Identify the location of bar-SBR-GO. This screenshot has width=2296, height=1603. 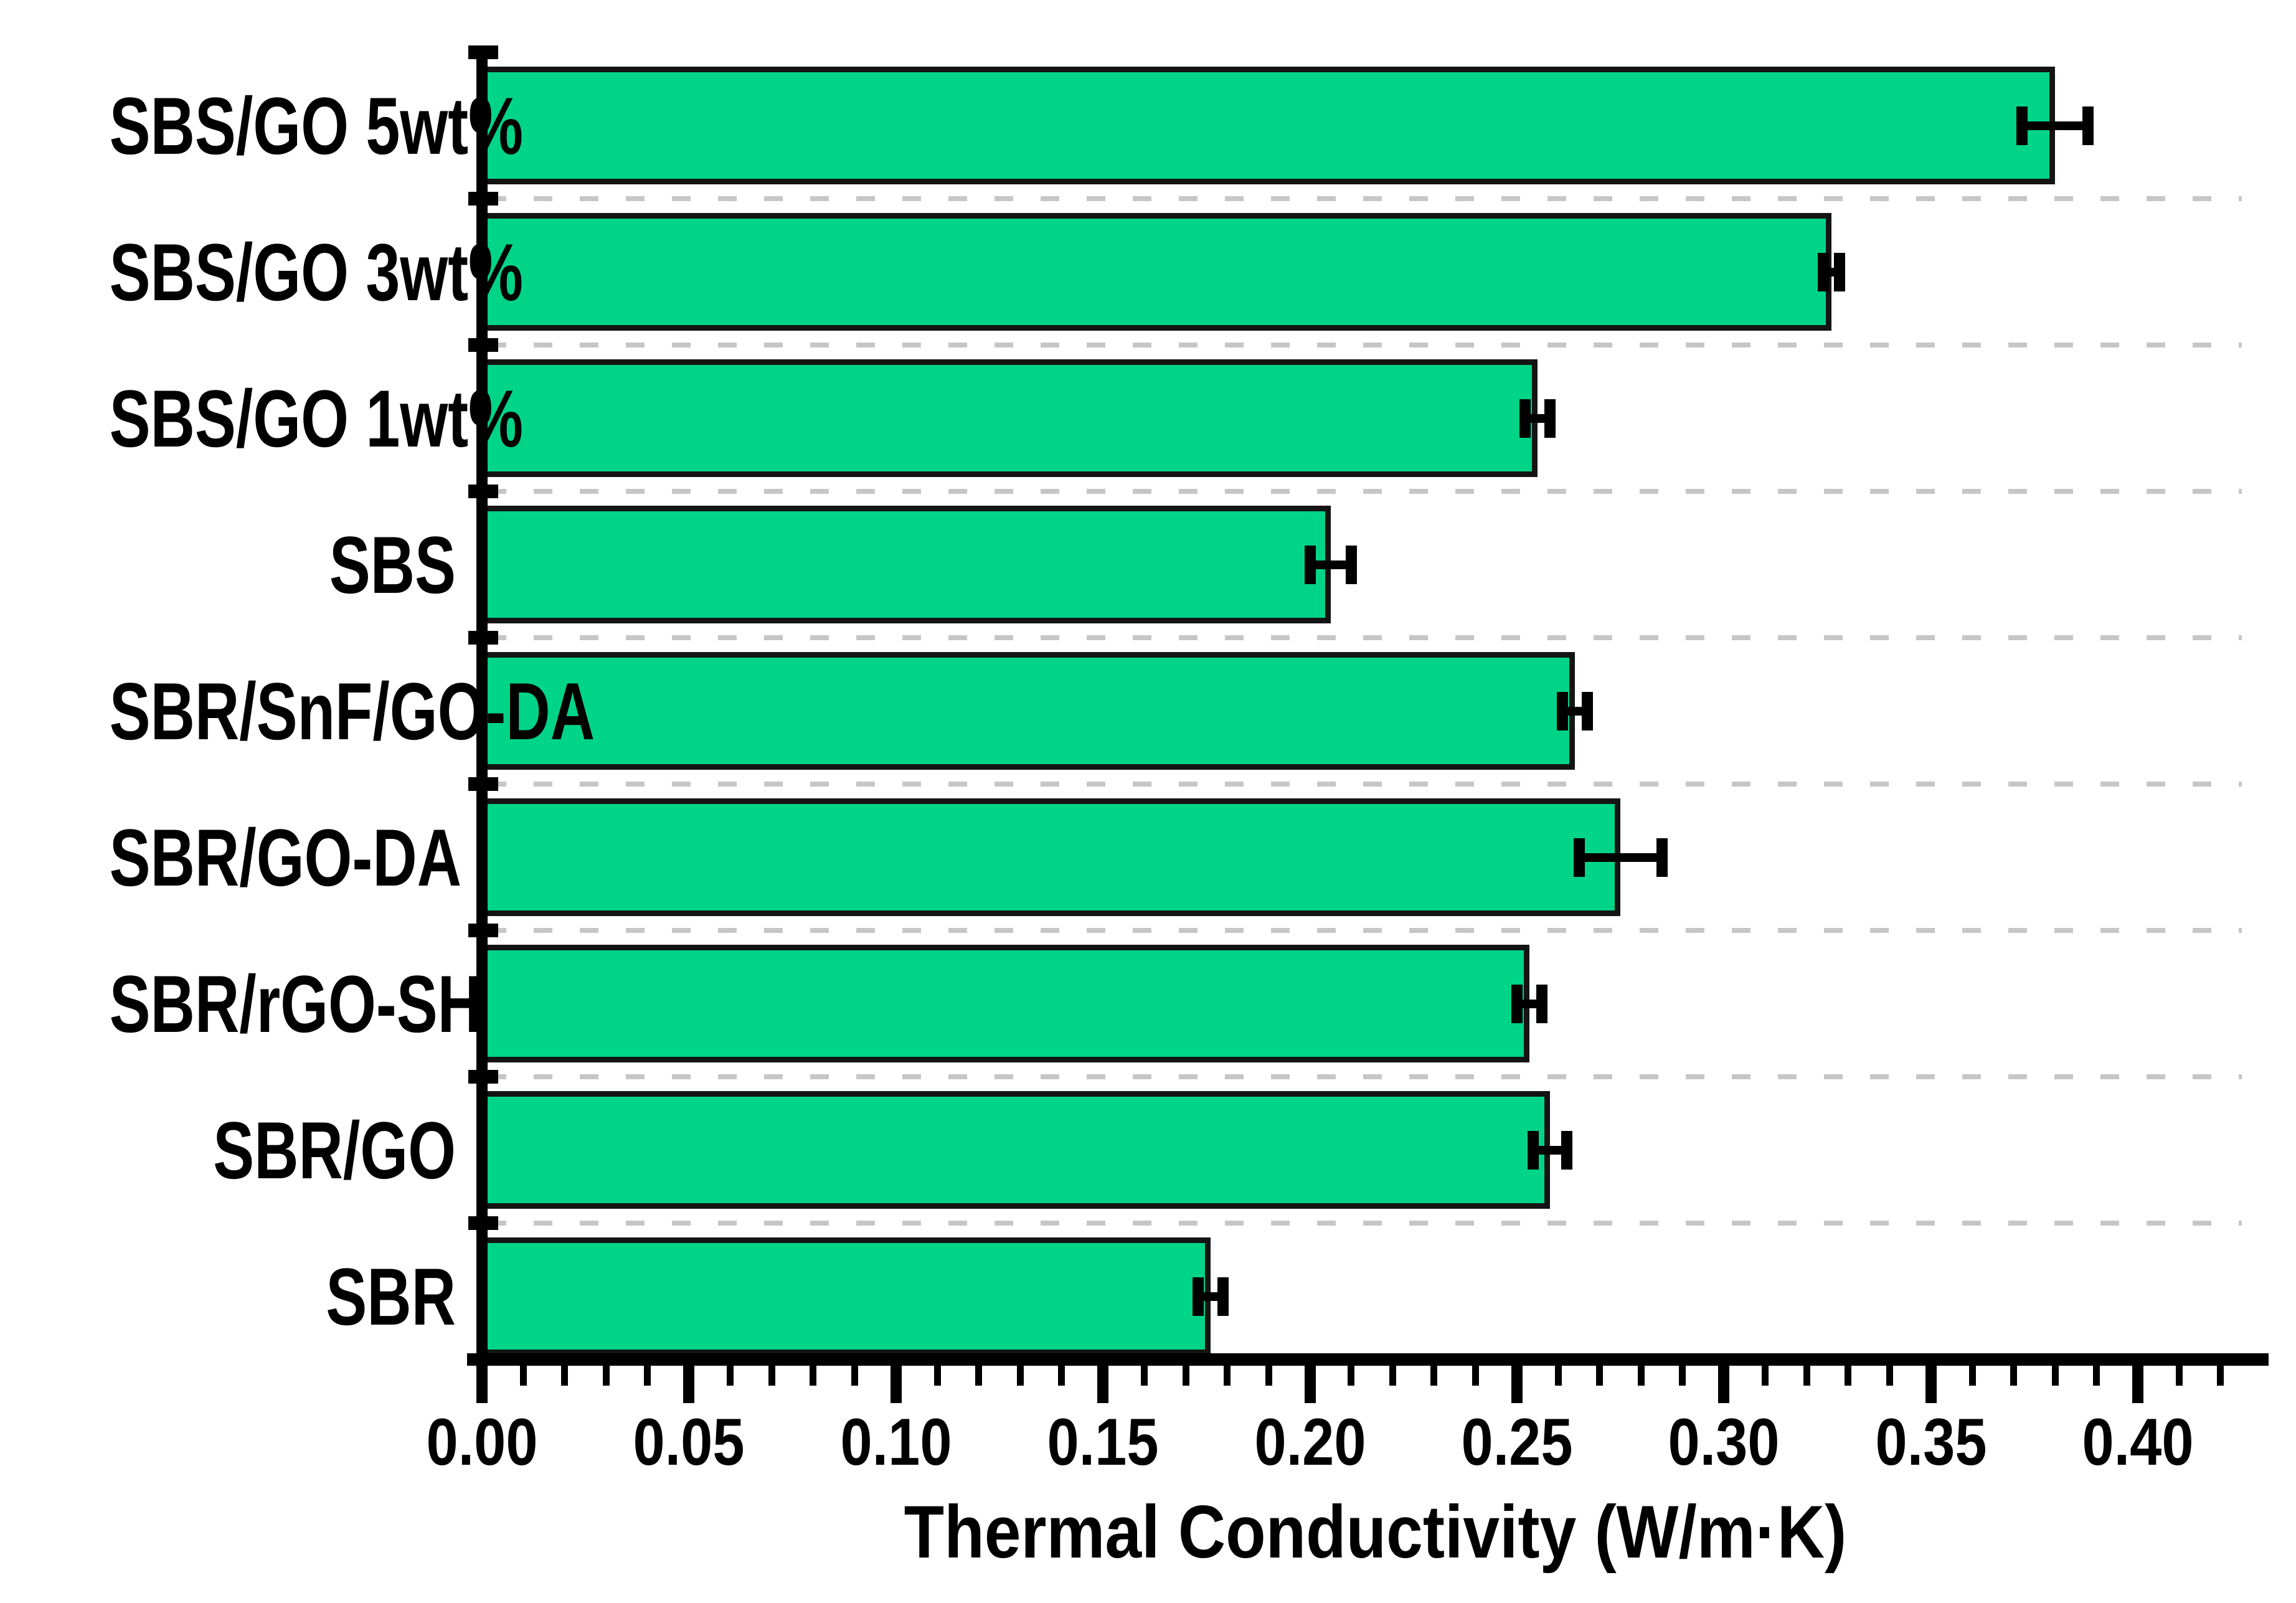
(1014, 1150).